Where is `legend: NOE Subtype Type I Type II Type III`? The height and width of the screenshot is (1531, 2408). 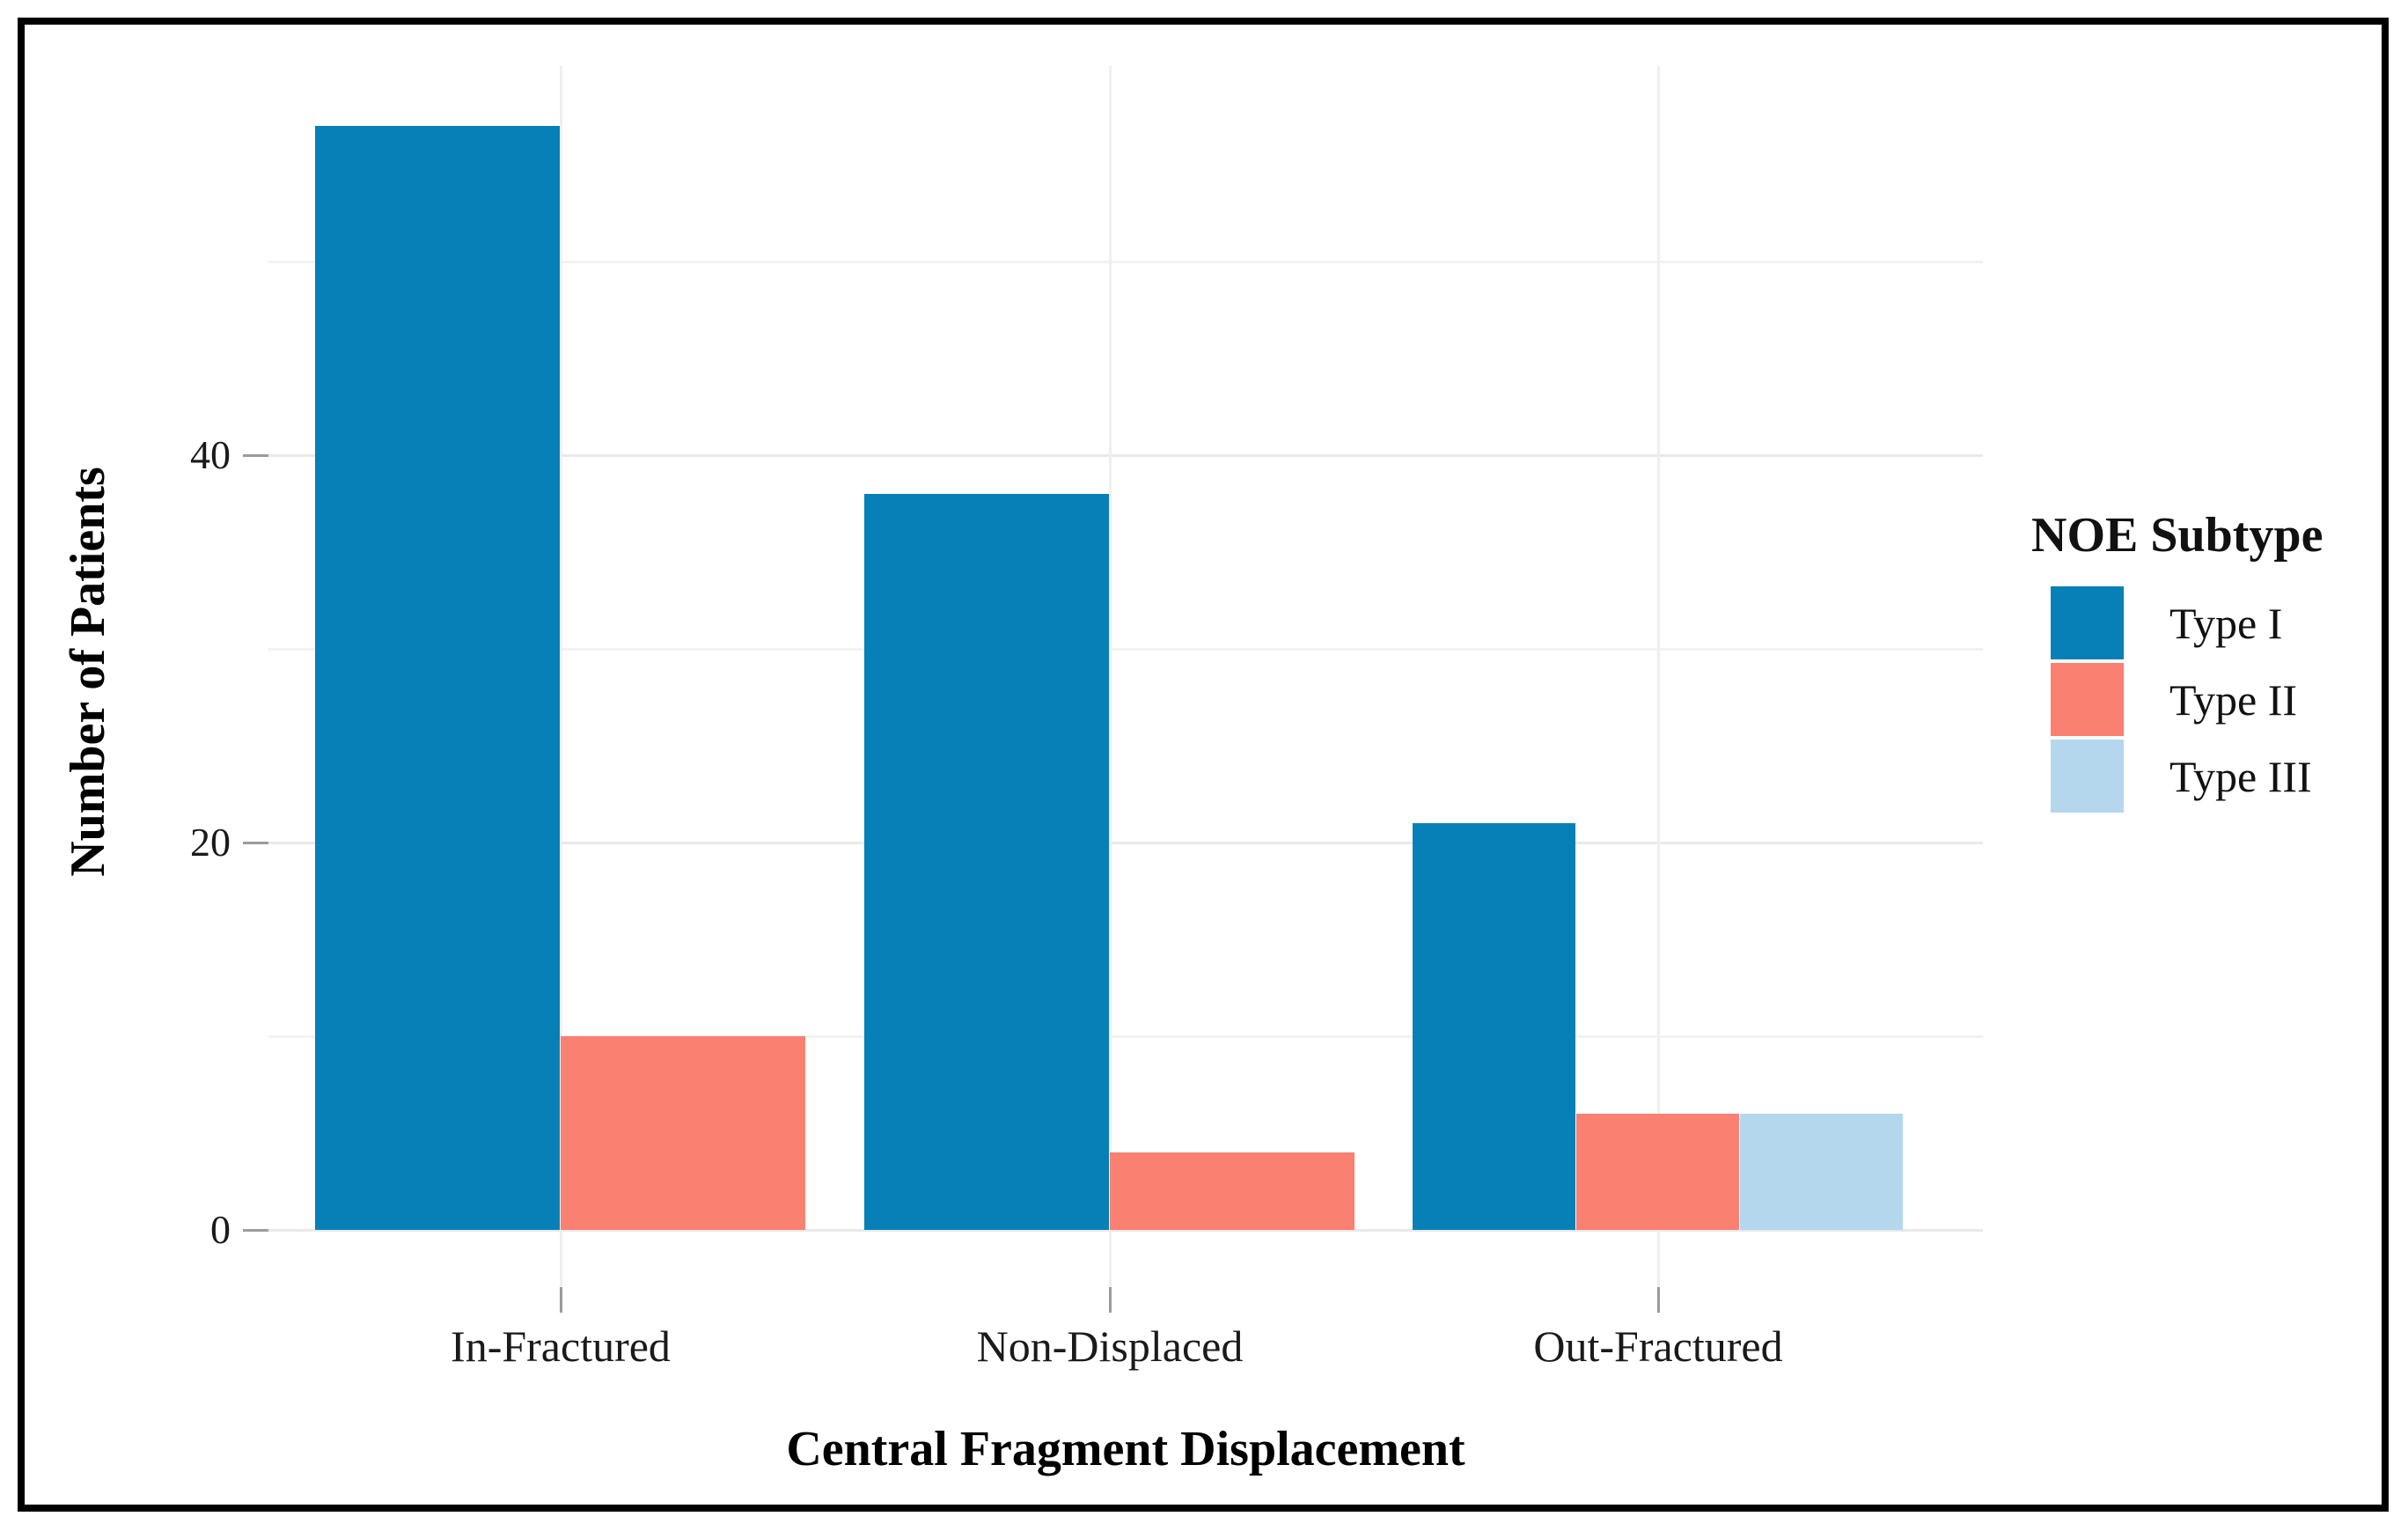 legend: NOE Subtype Type I Type II Type III is located at coordinates (2207, 662).